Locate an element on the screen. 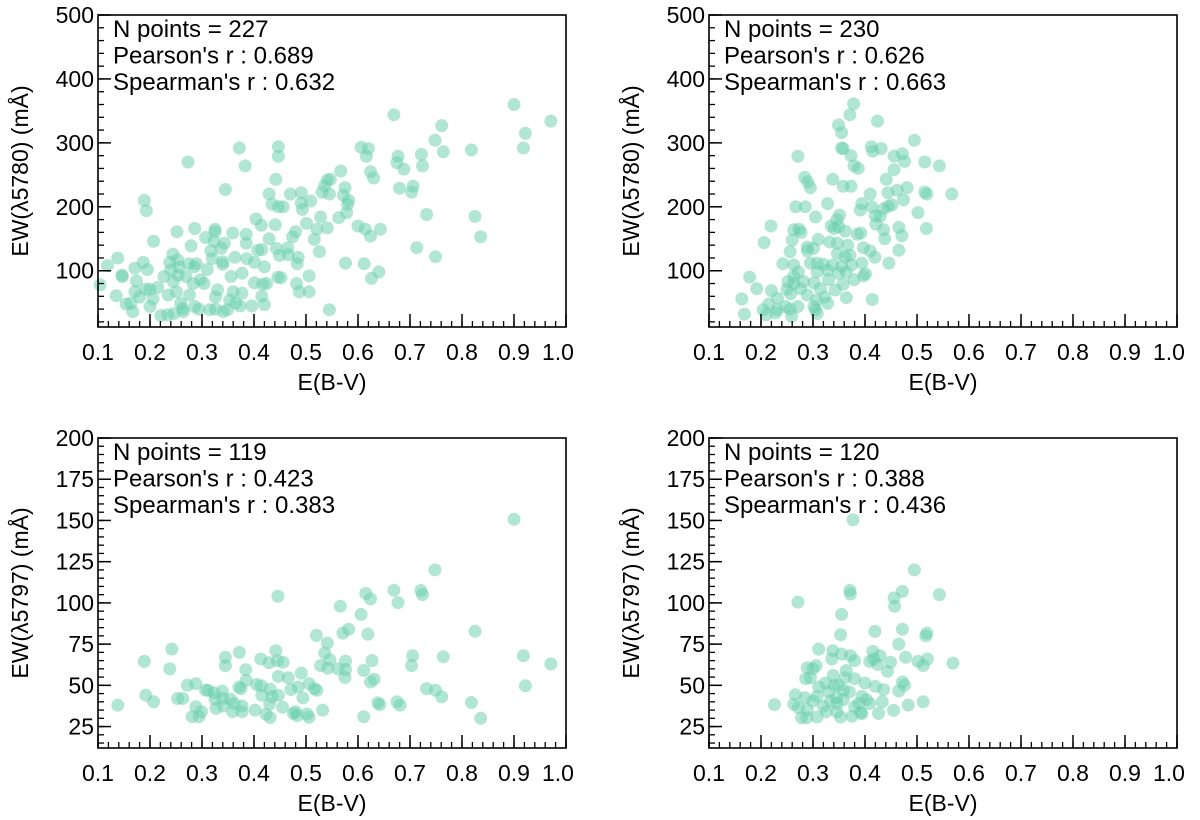 The height and width of the screenshot is (820, 1200). y-tick-label: 50 is located at coordinates (692, 685).